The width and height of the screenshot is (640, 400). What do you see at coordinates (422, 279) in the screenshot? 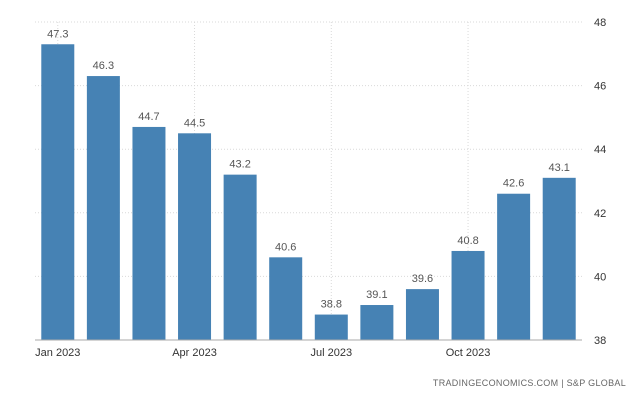
I see `data-label: 39.6` at bounding box center [422, 279].